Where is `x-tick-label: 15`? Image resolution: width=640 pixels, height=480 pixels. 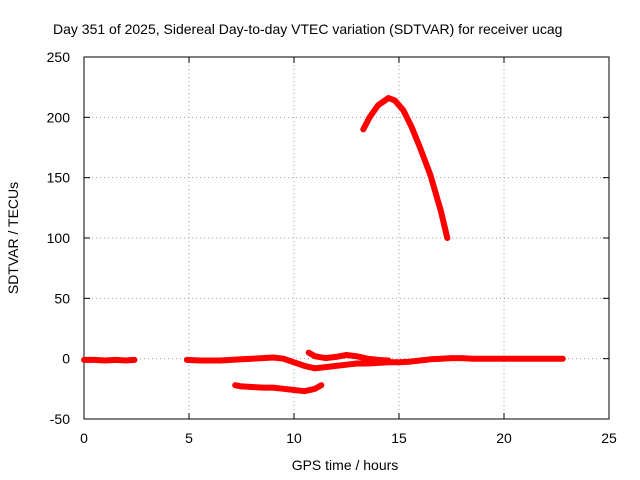
x-tick-label: 15 is located at coordinates (399, 438).